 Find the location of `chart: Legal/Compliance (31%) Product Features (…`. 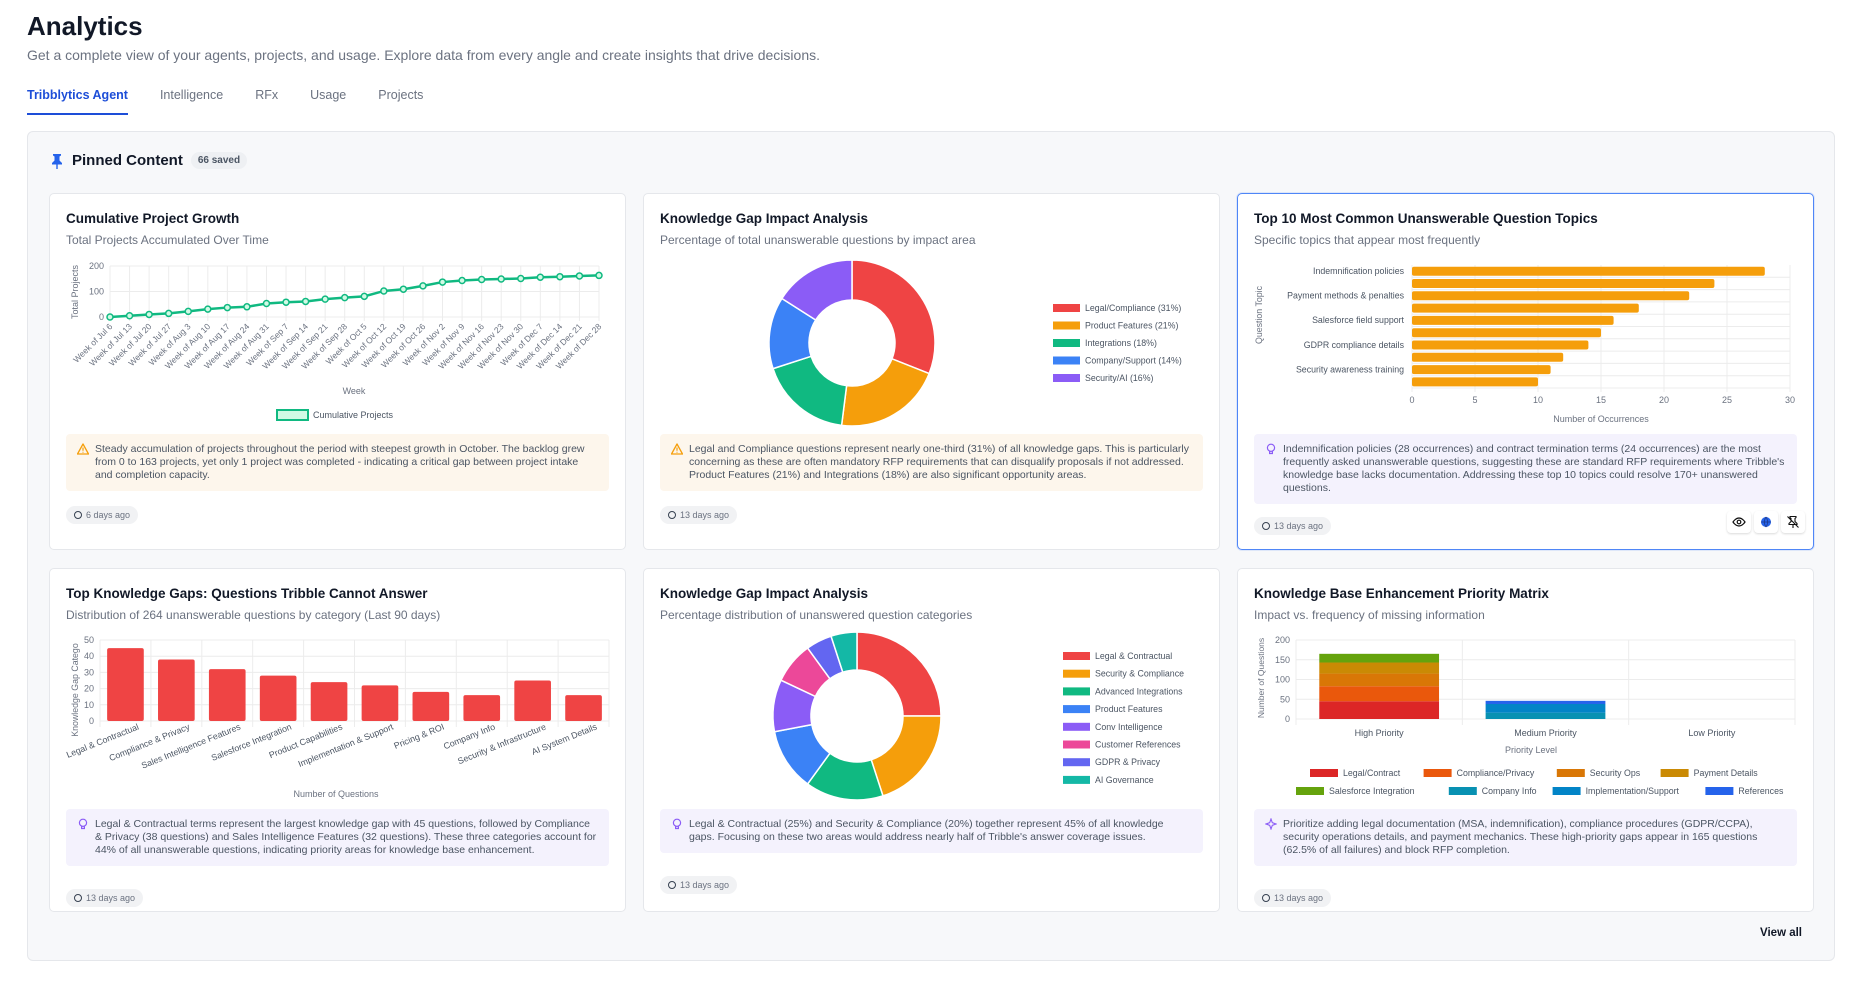

chart: Legal/Compliance (31%) Product Features (… is located at coordinates (975, 343).